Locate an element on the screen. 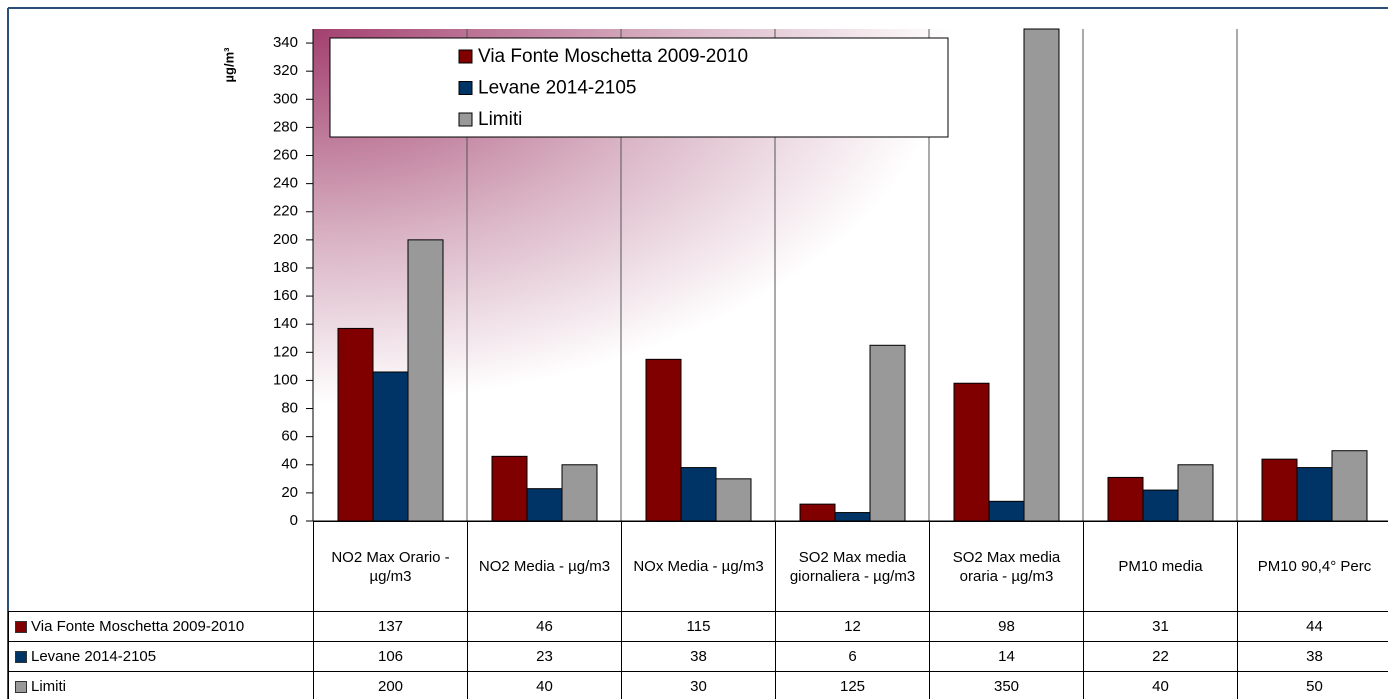 Image resolution: width=1388 pixels, height=699 pixels. series-name: Via Fonte Moschetta 2009-2010 is located at coordinates (138, 626).